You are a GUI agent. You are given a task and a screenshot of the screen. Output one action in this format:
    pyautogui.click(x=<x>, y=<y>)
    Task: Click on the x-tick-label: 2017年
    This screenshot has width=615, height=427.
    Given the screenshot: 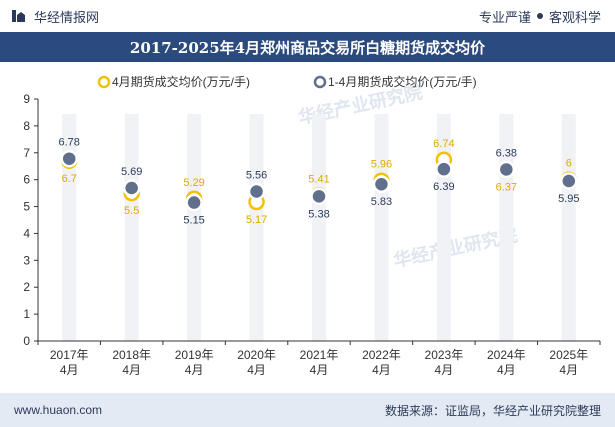 What is the action you would take?
    pyautogui.click(x=69, y=355)
    